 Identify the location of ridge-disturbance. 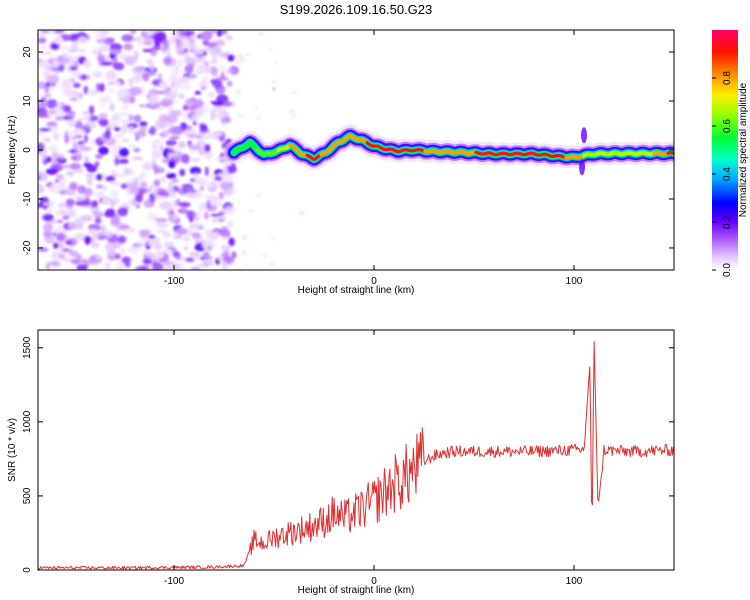
(582, 167).